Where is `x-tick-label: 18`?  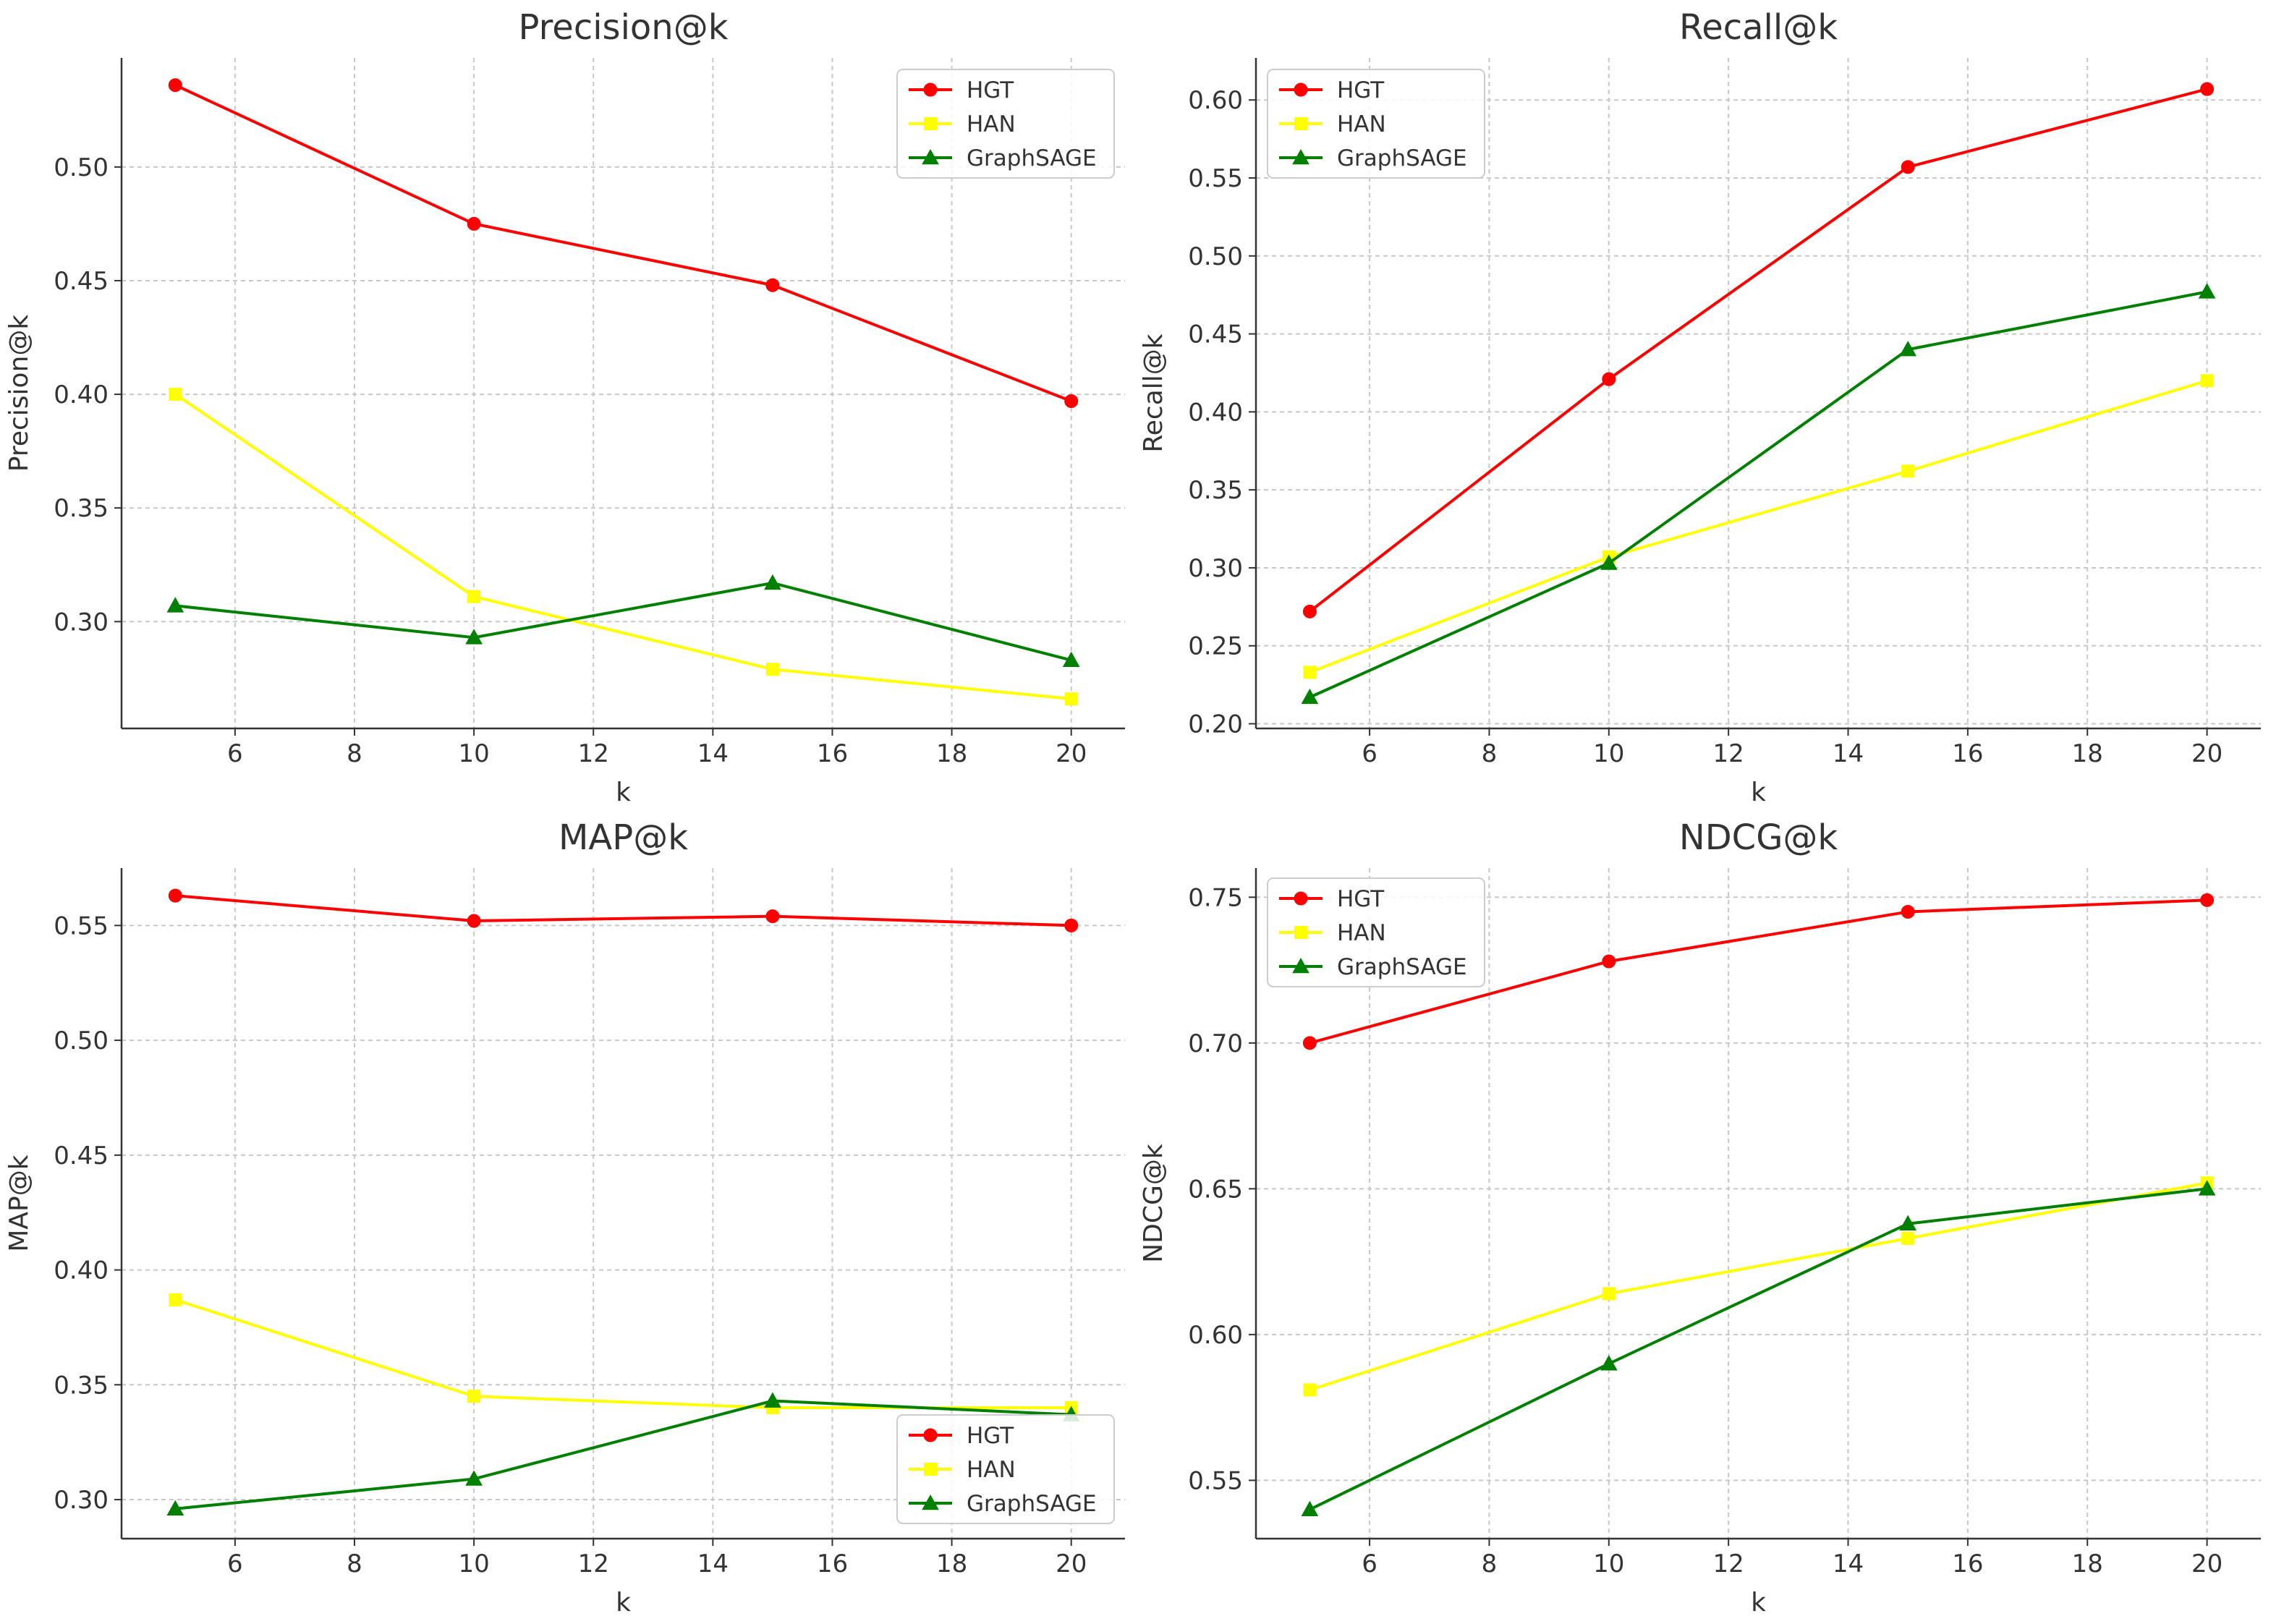 x-tick-label: 18 is located at coordinates (2087, 1563).